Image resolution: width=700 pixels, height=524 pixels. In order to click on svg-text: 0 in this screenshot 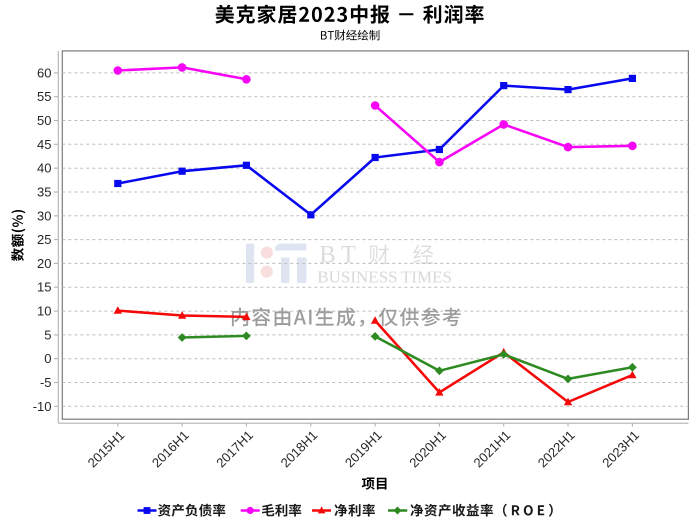, I will do `click(47, 358)`.